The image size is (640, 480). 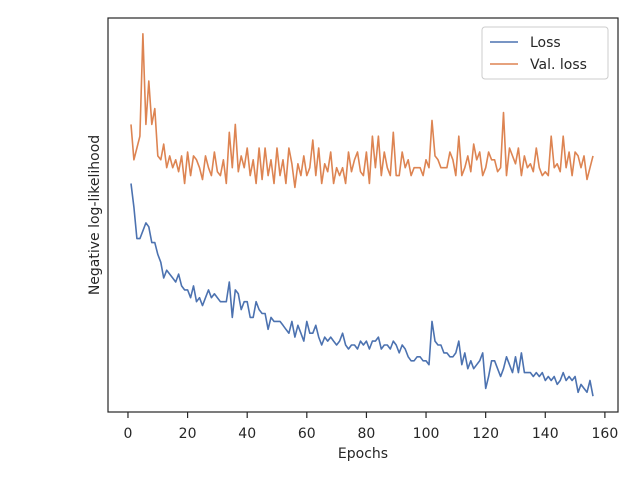 I want to click on x-tick-label: 100, so click(x=426, y=434).